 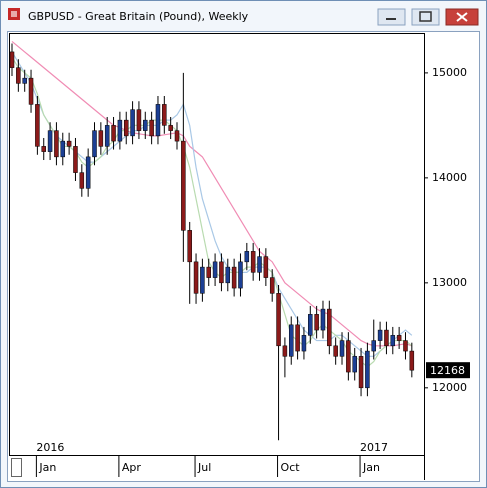 What do you see at coordinates (50, 447) in the screenshot?
I see `year-label: 2016` at bounding box center [50, 447].